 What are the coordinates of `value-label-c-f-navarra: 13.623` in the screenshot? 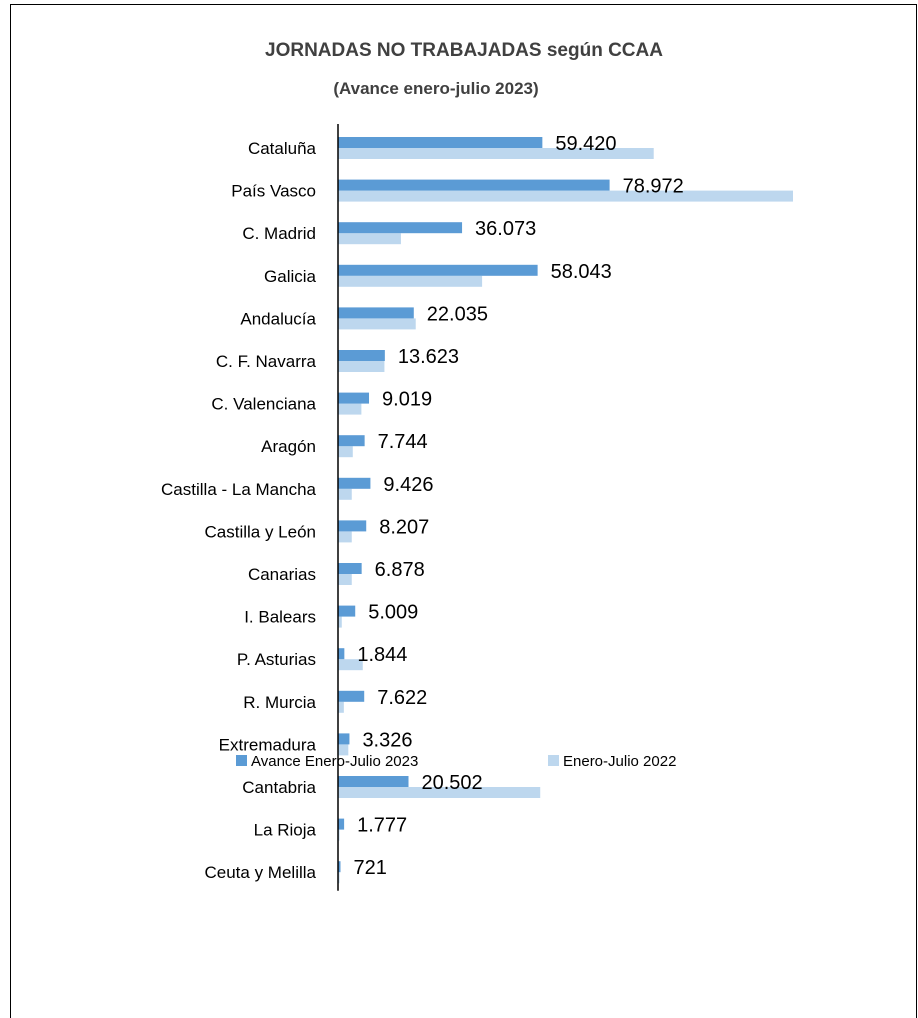 It's located at (428, 357).